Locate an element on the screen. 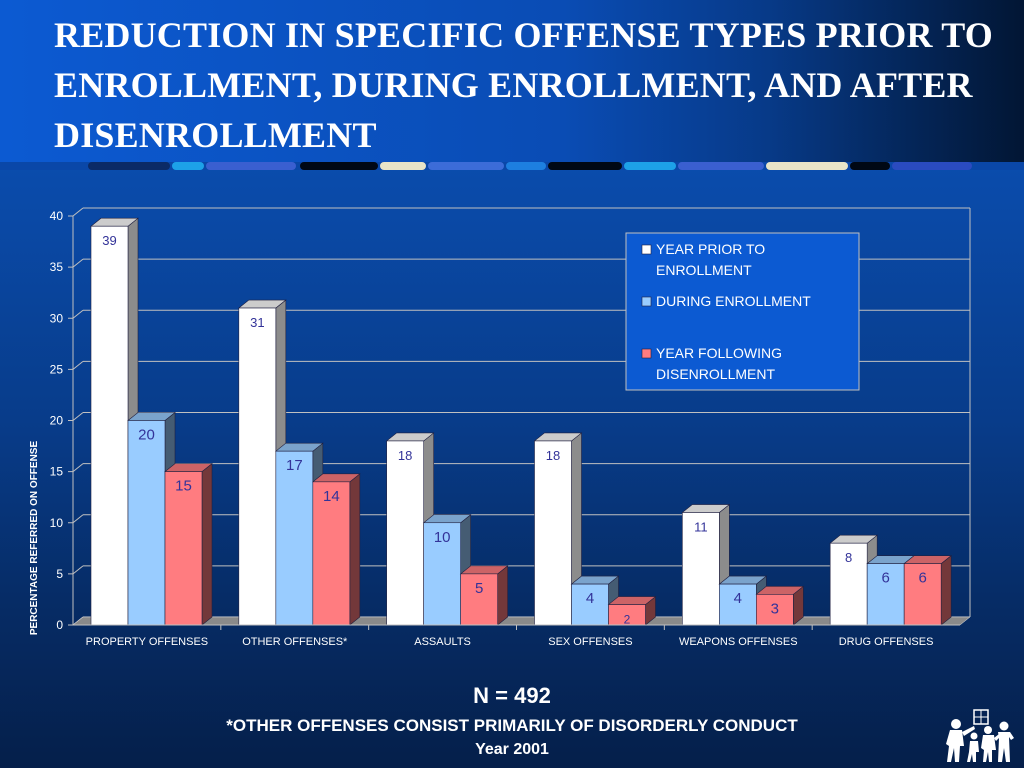 Image resolution: width=1024 pixels, height=768 pixels. legend-label: YEAR FOLLOWING DISENROLLMENT is located at coordinates (719, 363).